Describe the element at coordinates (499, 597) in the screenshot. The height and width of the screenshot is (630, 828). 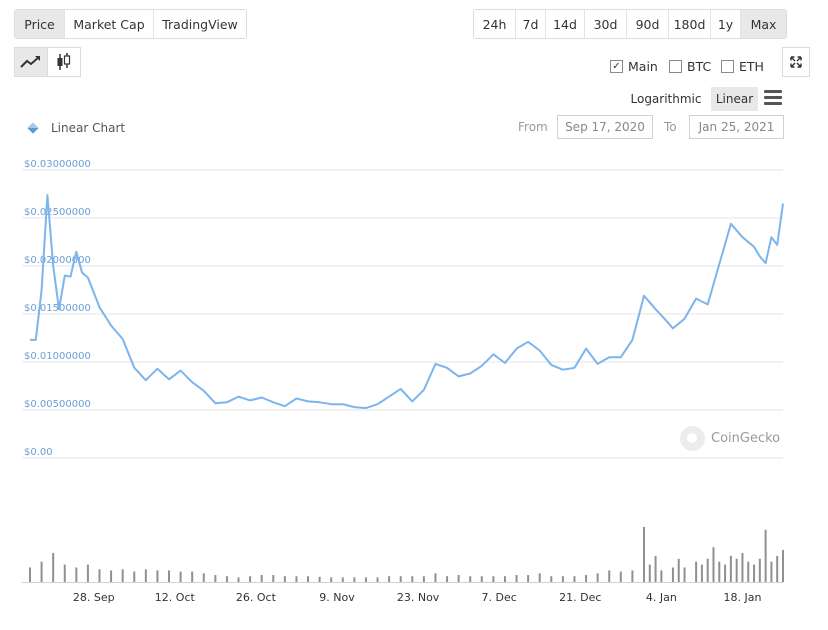
I see `x-tick-label: 7. Dec` at that location.